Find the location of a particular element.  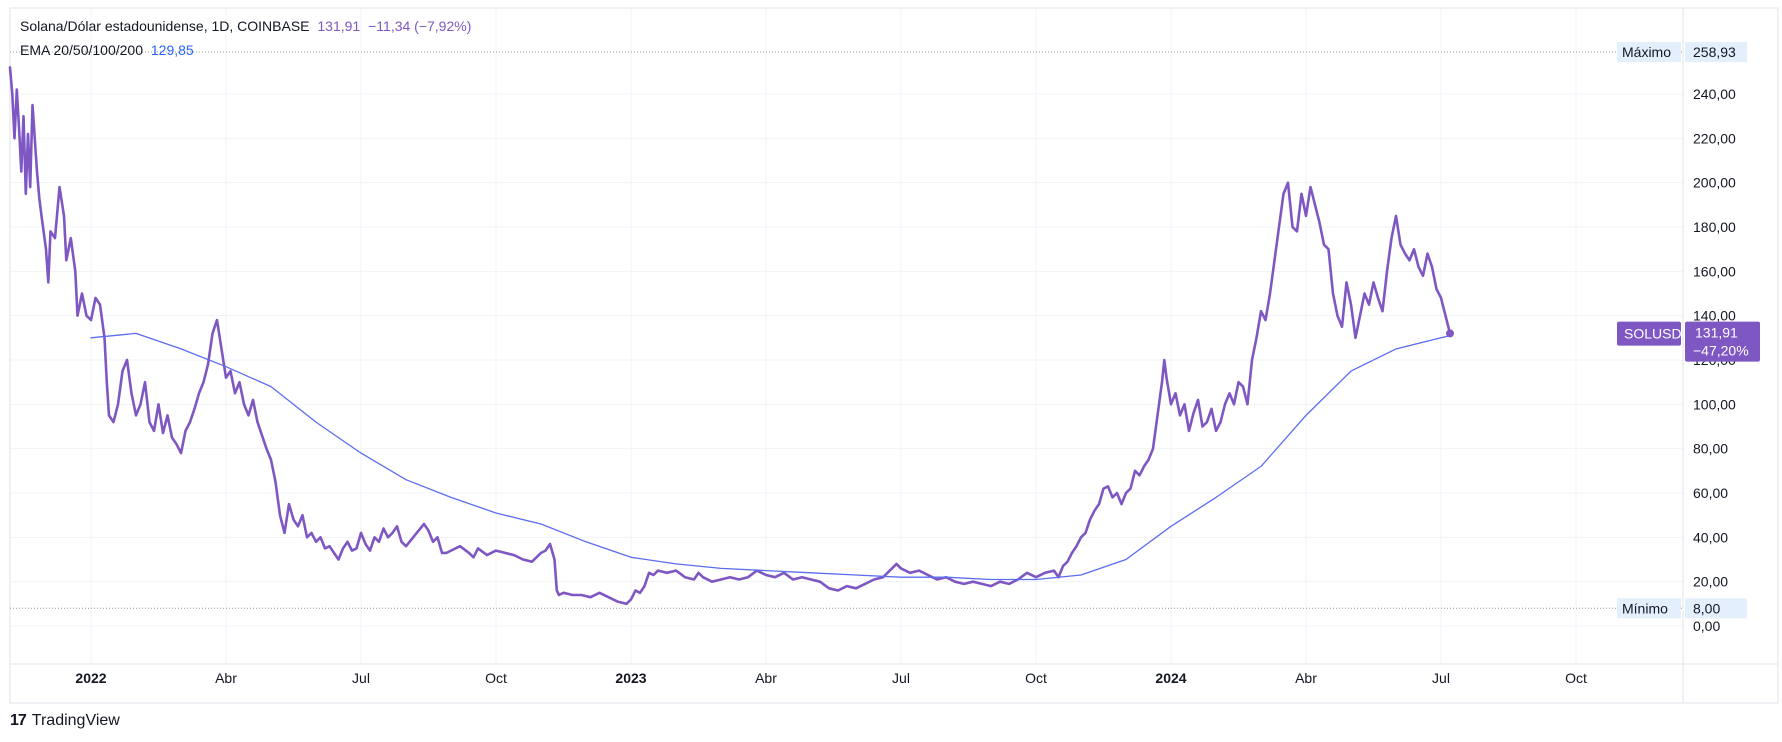

x-tick-label-9: Abr is located at coordinates (1306, 678).